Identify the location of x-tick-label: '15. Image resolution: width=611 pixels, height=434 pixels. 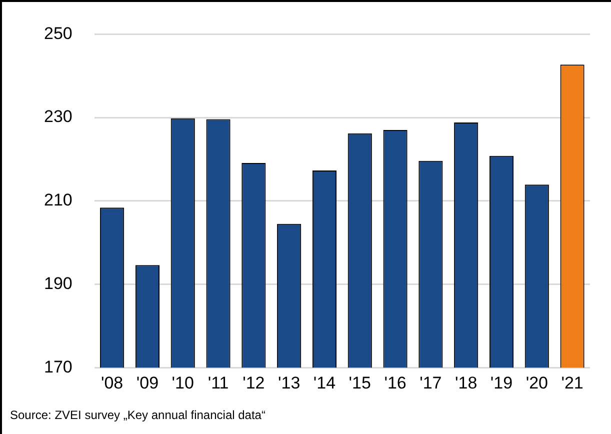
(359, 382).